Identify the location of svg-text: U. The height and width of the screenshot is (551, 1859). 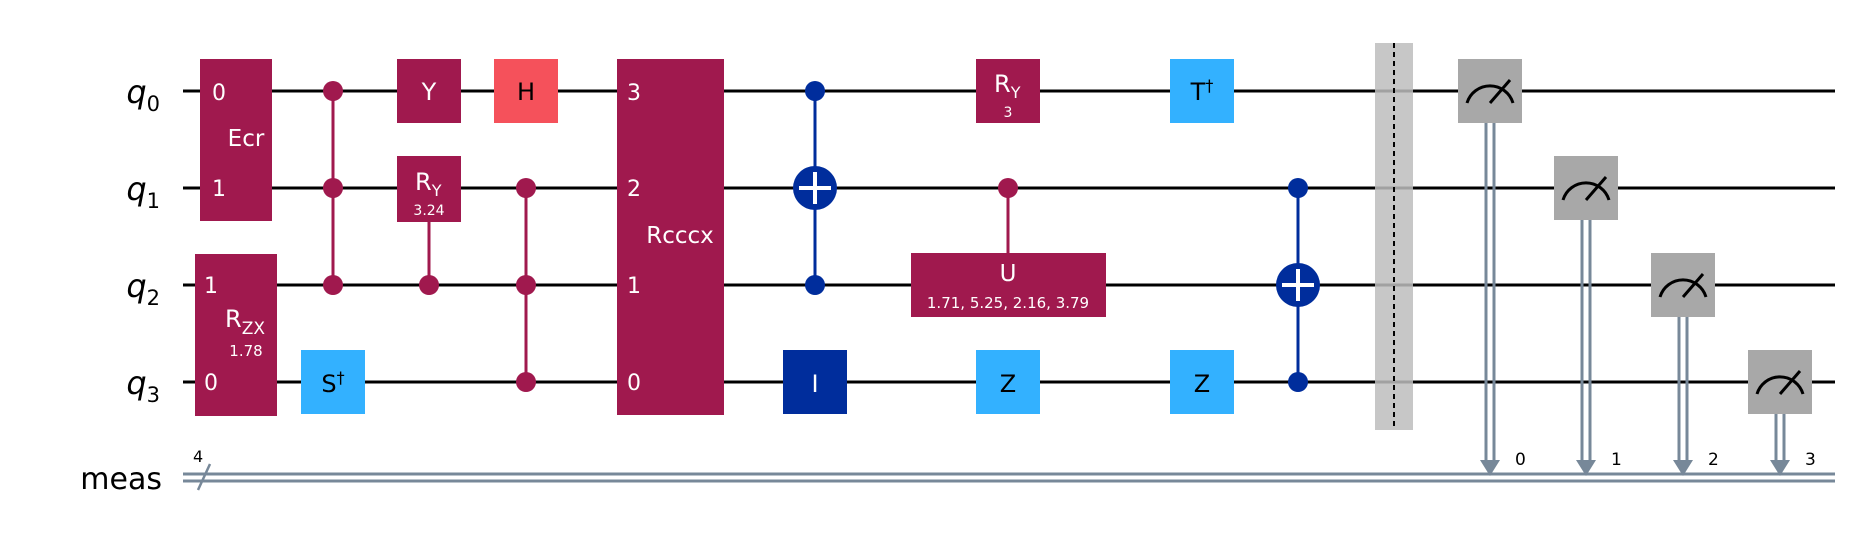
(1008, 274).